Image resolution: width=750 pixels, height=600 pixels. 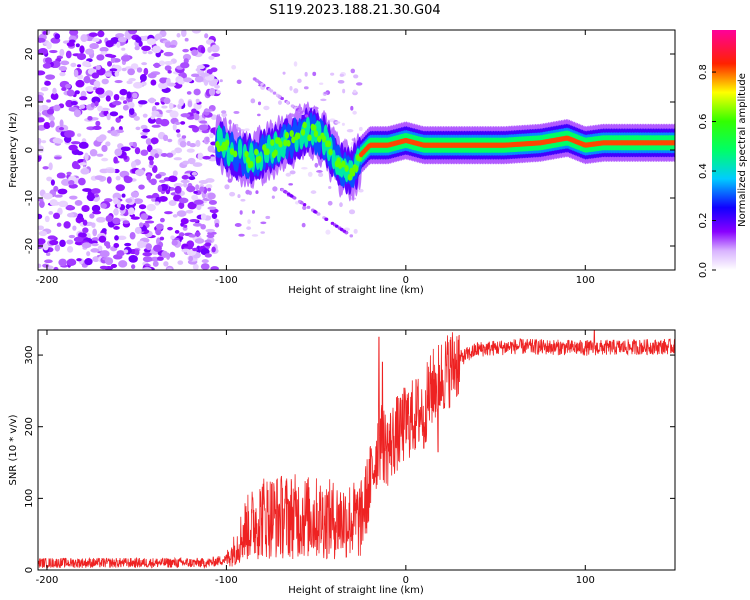 What do you see at coordinates (703, 72) in the screenshot?
I see `colorbar-tick-label: 0.8` at bounding box center [703, 72].